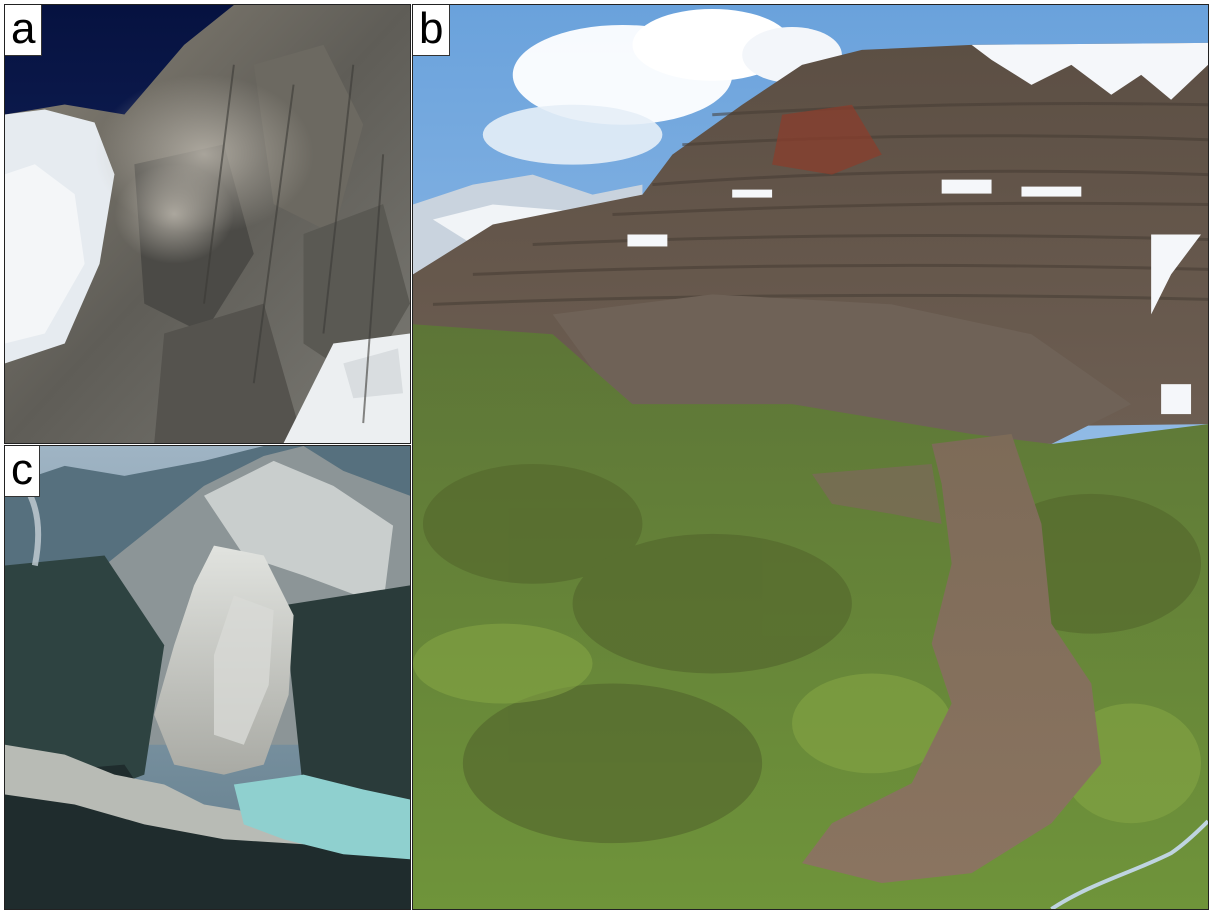 The image size is (1213, 912). What do you see at coordinates (22, 471) in the screenshot?
I see `panel-c-label: c` at bounding box center [22, 471].